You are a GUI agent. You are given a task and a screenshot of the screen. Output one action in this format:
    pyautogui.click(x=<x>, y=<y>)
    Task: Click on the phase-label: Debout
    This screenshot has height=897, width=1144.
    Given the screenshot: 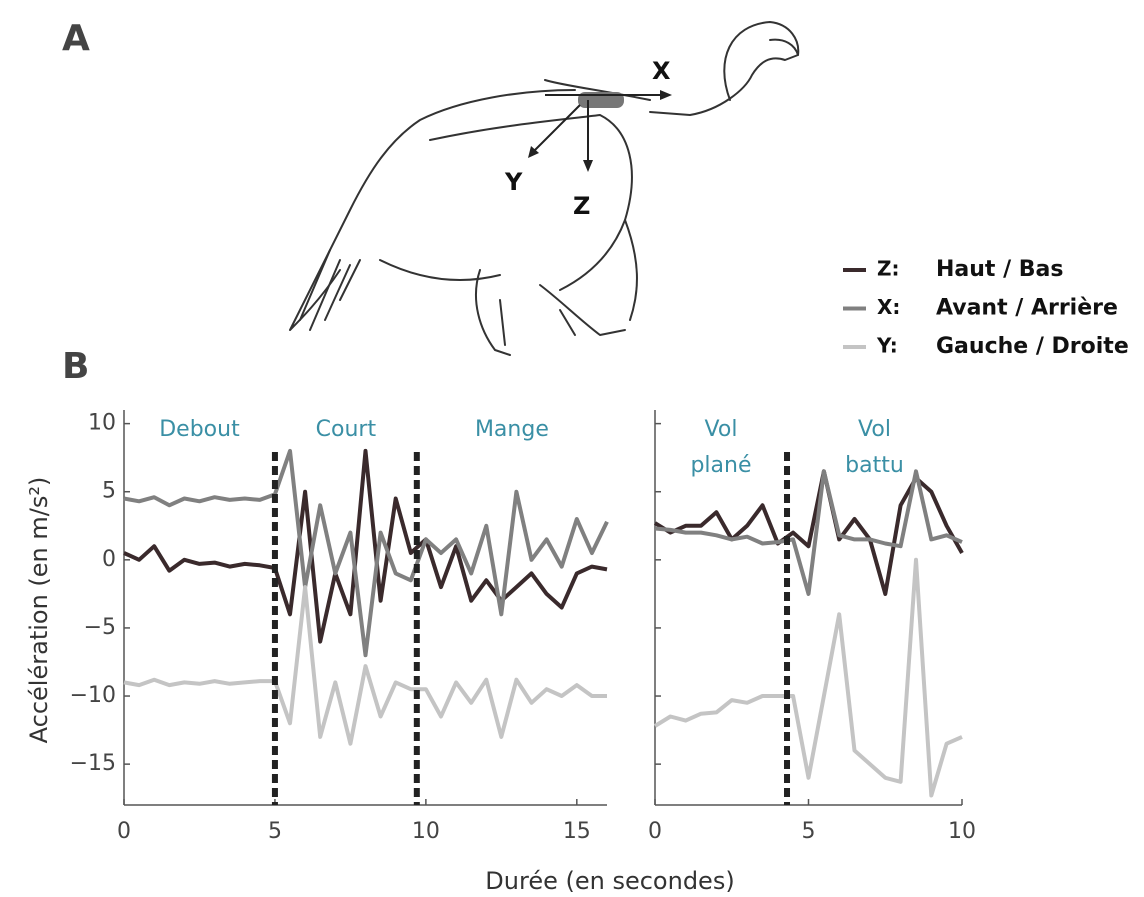 What is the action you would take?
    pyautogui.click(x=199, y=429)
    